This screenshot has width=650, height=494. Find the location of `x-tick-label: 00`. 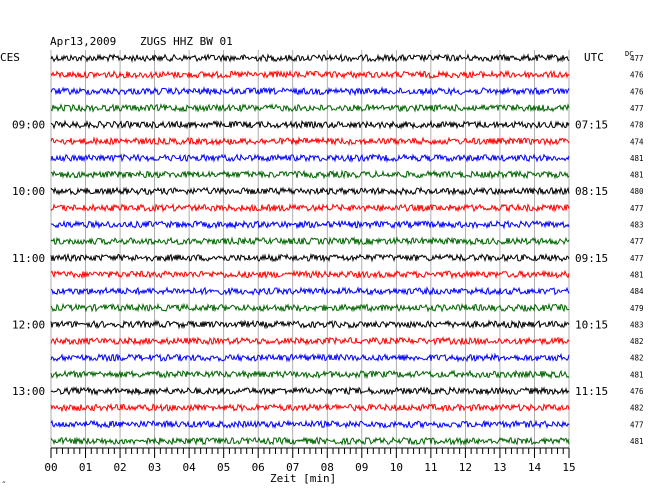

x-tick-label: 00 is located at coordinates (50, 467).